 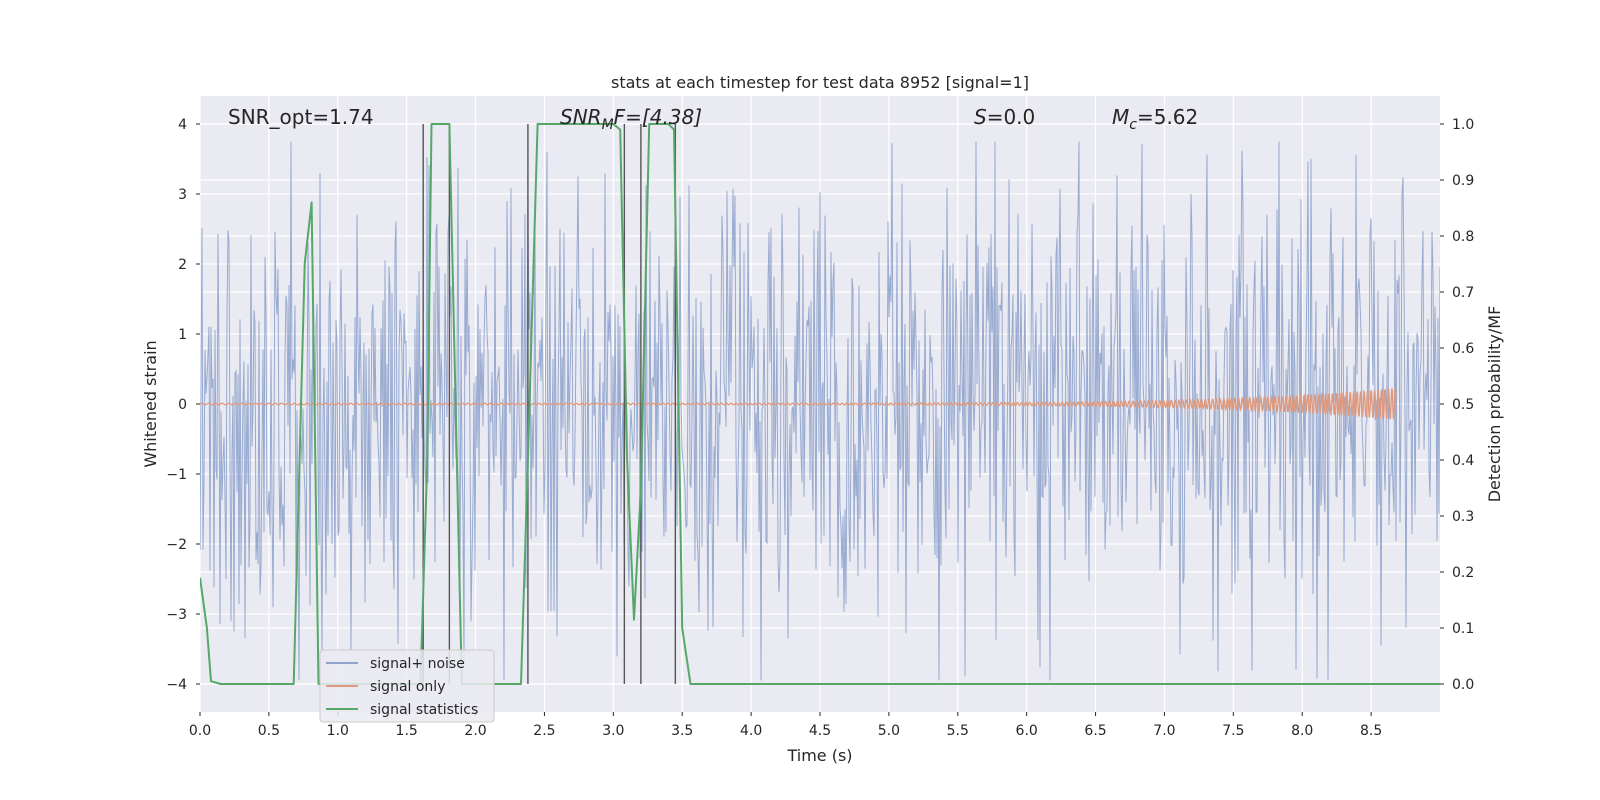 I want to click on x-tick-label-17: 8.5, so click(x=1371, y=731).